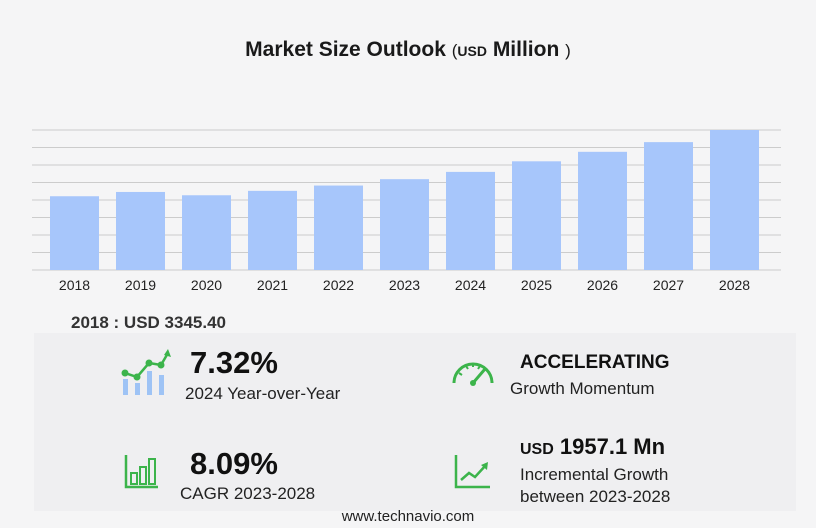 The width and height of the screenshot is (816, 528). What do you see at coordinates (536, 285) in the screenshot?
I see `x-tick-label: 2025` at bounding box center [536, 285].